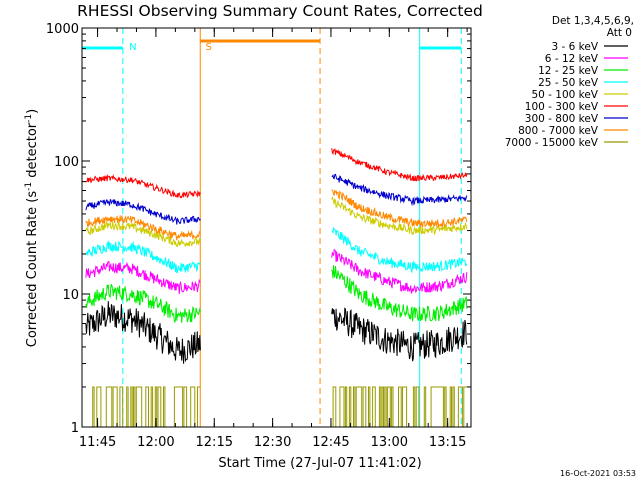  What do you see at coordinates (209, 47) in the screenshot?
I see `annotation-label-s: S` at bounding box center [209, 47].